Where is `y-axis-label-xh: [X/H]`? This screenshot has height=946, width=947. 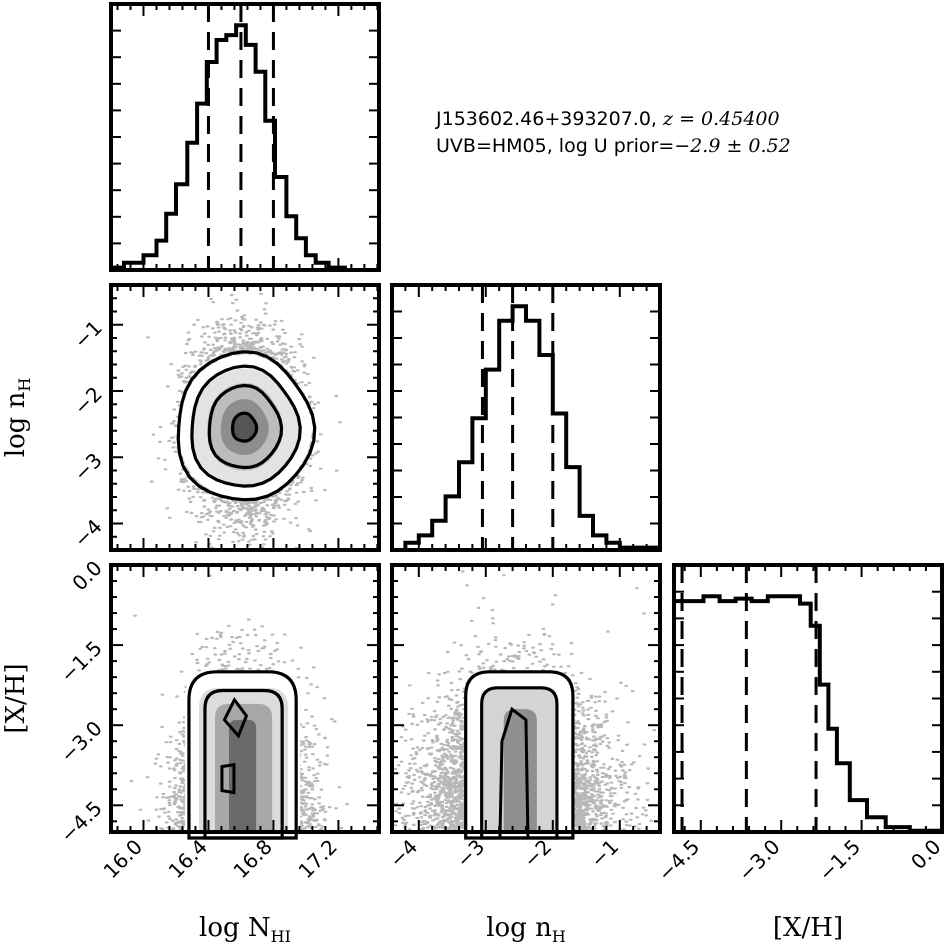 y-axis-label-xh: [X/H] is located at coordinates (16, 698).